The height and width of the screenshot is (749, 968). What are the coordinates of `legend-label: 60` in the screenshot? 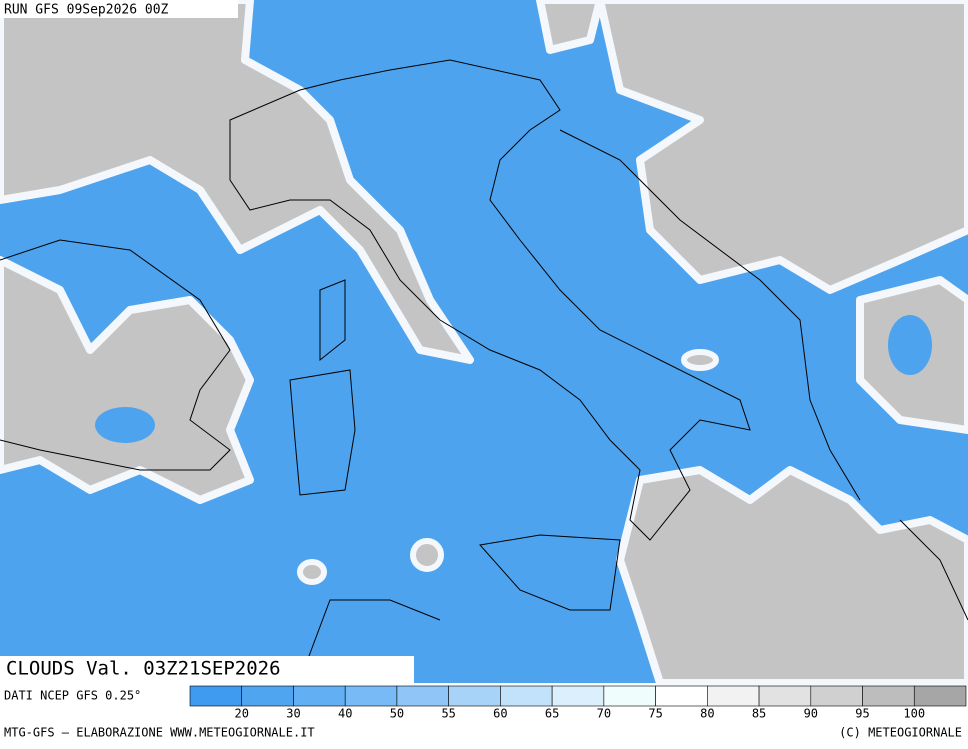 It's located at (500, 714).